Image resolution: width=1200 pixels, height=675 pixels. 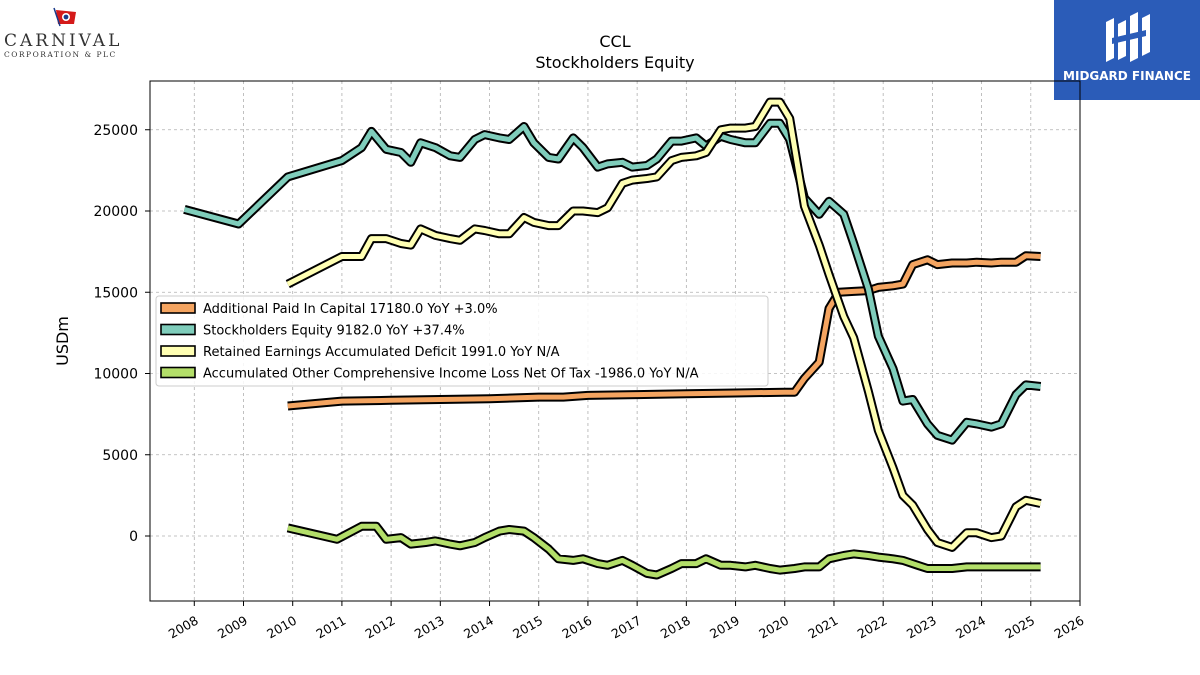 I want to click on legend-label: Stockholders Equity 9182.0 YoY +37.4%, so click(x=334, y=331).